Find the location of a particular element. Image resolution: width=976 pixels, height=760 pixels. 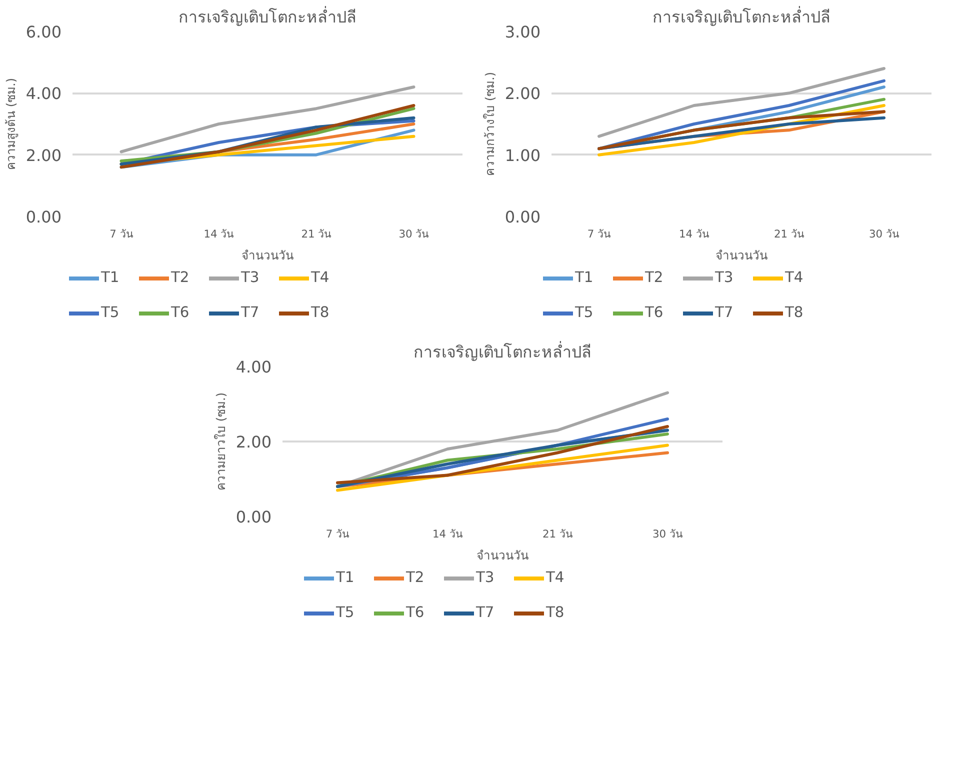

y-tick-label: 6.00 is located at coordinates (44, 32).